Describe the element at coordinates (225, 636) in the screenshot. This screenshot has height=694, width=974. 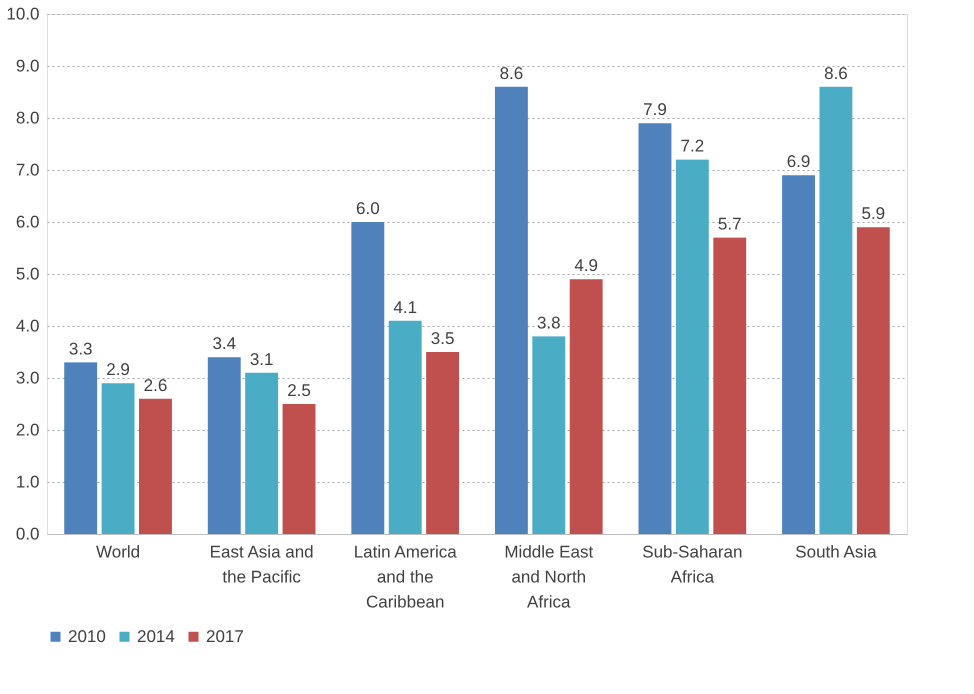
I see `legend-label: 2017` at that location.